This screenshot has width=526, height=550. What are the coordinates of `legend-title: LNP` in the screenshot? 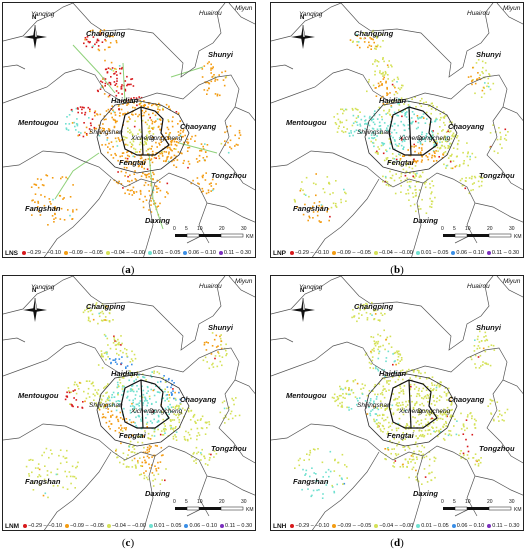 It's located at (279, 253).